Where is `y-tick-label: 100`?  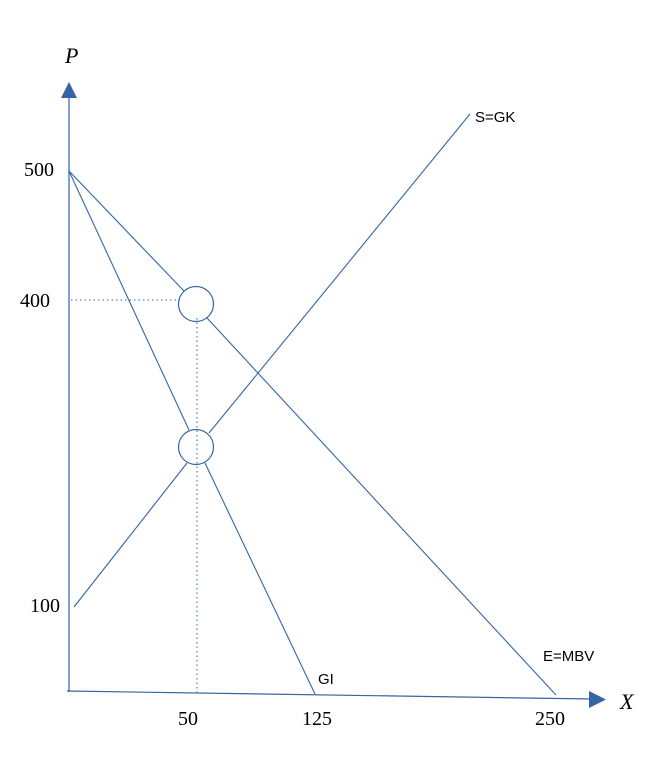
y-tick-label: 100 is located at coordinates (45, 606).